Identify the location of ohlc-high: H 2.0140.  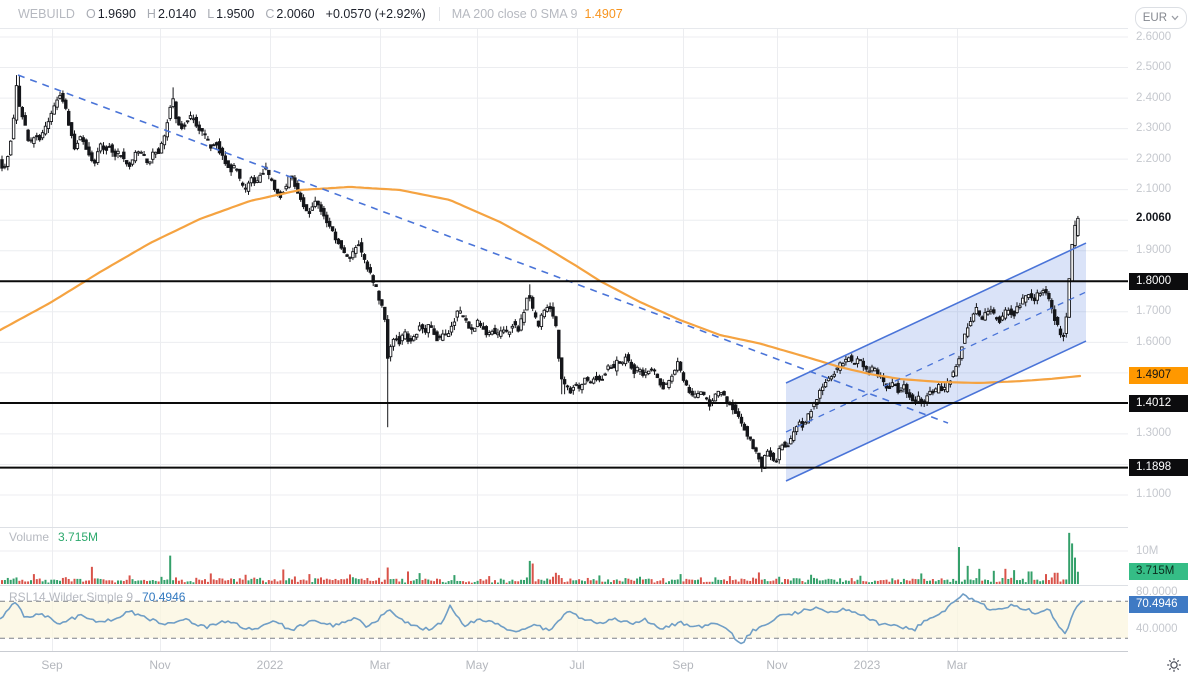
(171, 14).